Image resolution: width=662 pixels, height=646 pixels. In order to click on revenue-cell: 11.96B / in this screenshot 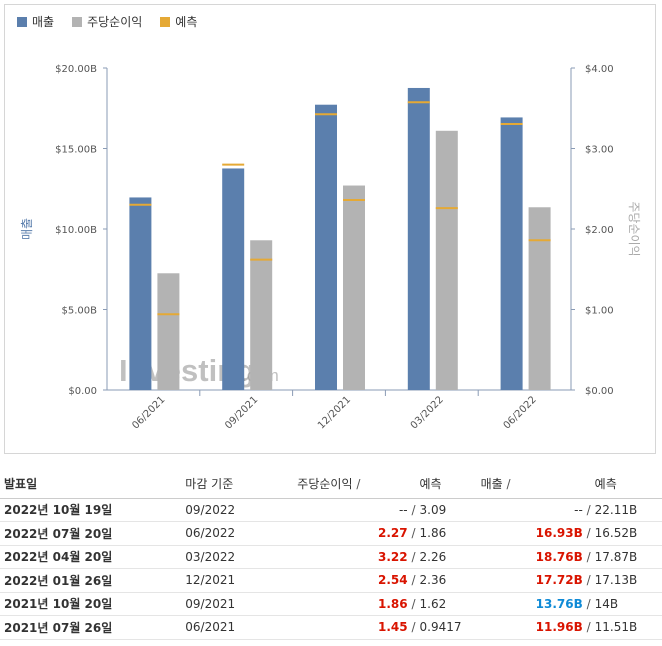, I will do `click(533, 627)`.